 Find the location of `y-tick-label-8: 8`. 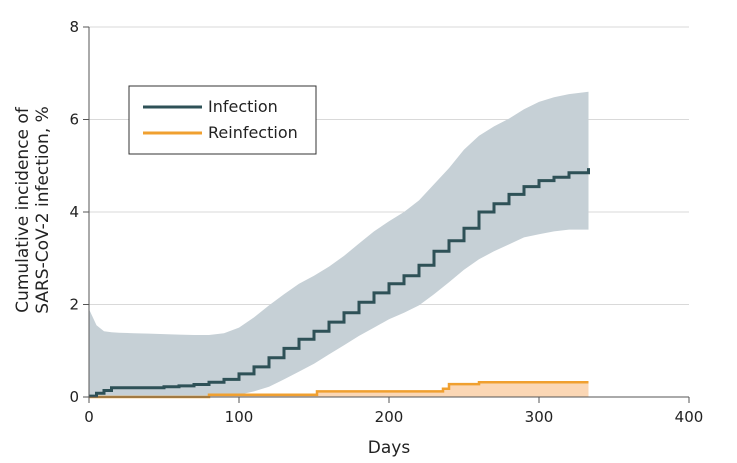

y-tick-label-8: 8 is located at coordinates (74, 27).